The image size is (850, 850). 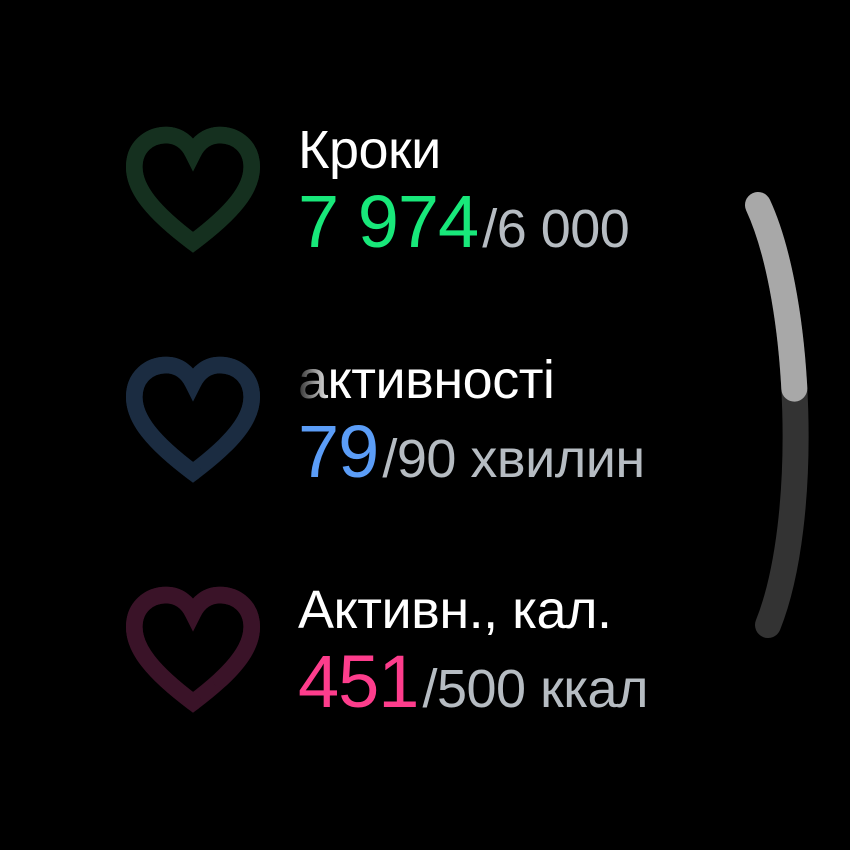 I want to click on metric-text: Активн., кал. 451 /500 ккал, so click(x=509, y=650).